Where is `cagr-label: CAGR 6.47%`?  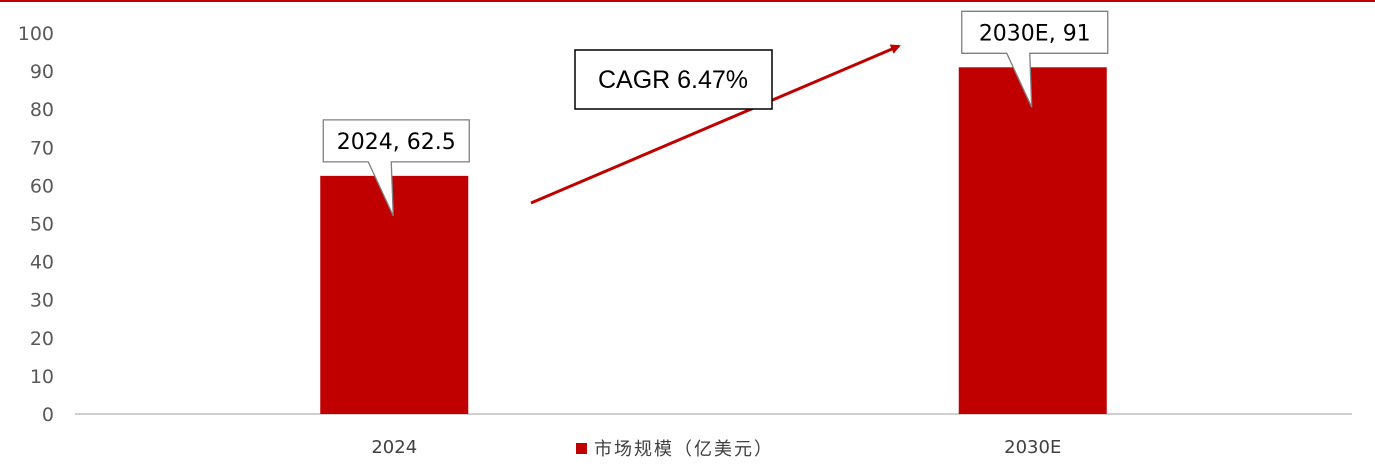 cagr-label: CAGR 6.47% is located at coordinates (673, 80).